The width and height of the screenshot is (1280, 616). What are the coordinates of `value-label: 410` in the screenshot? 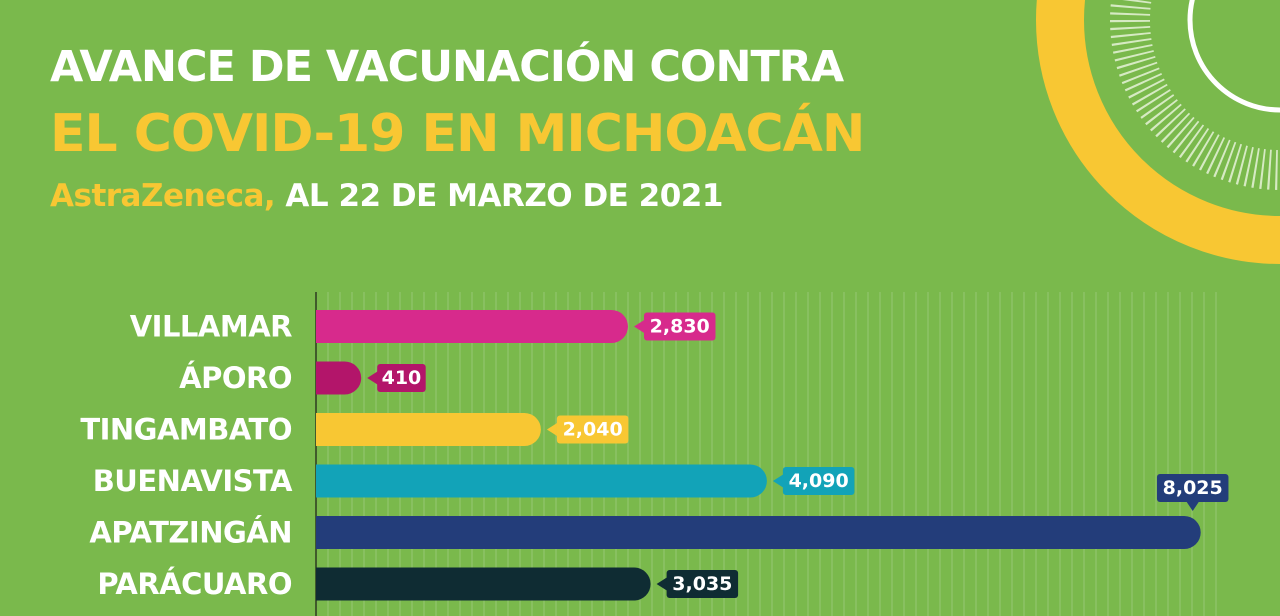 It's located at (402, 378).